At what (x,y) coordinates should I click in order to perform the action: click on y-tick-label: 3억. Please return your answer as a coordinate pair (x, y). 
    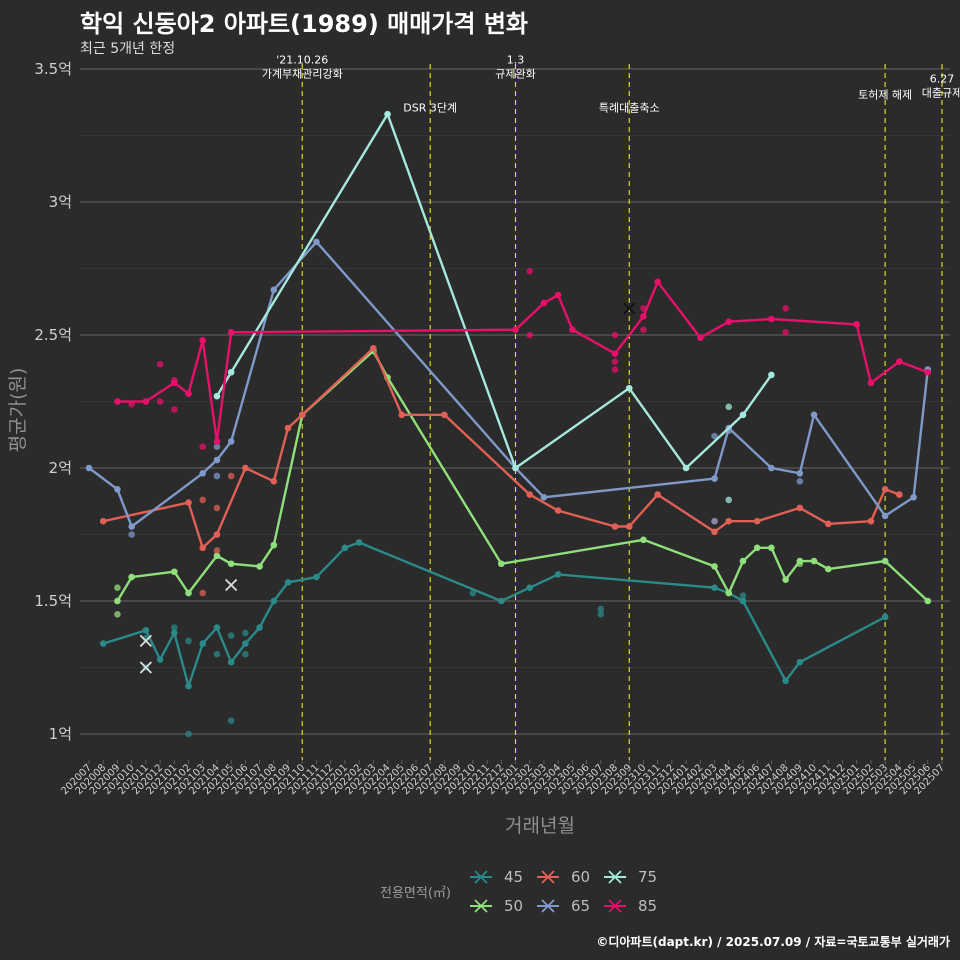
    Looking at the image, I should click on (60, 202).